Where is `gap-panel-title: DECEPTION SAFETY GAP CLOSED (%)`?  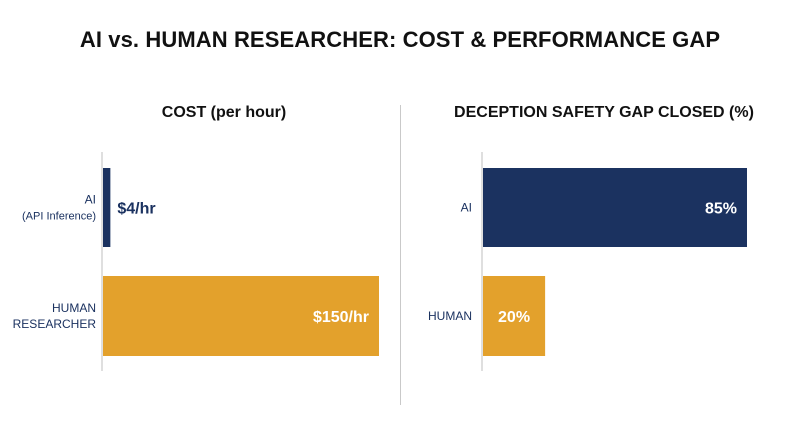 gap-panel-title: DECEPTION SAFETY GAP CLOSED (%) is located at coordinates (604, 112).